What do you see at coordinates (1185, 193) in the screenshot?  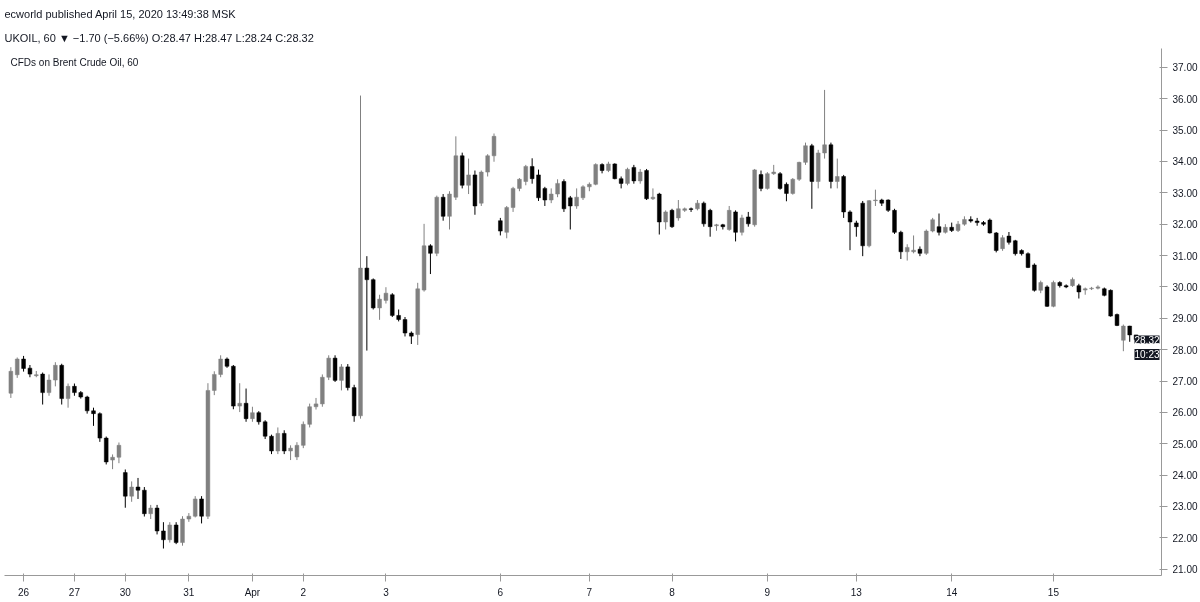 I see `y-tick-label: 33.00` at bounding box center [1185, 193].